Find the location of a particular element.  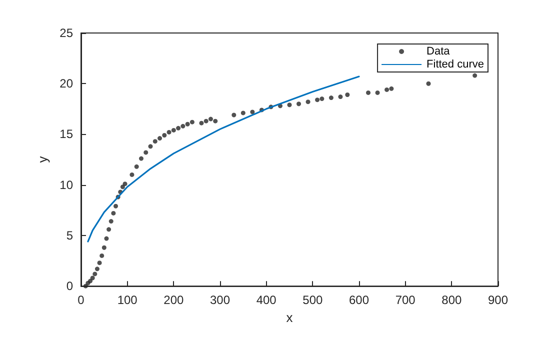

y-tick-label: 10 is located at coordinates (67, 185).